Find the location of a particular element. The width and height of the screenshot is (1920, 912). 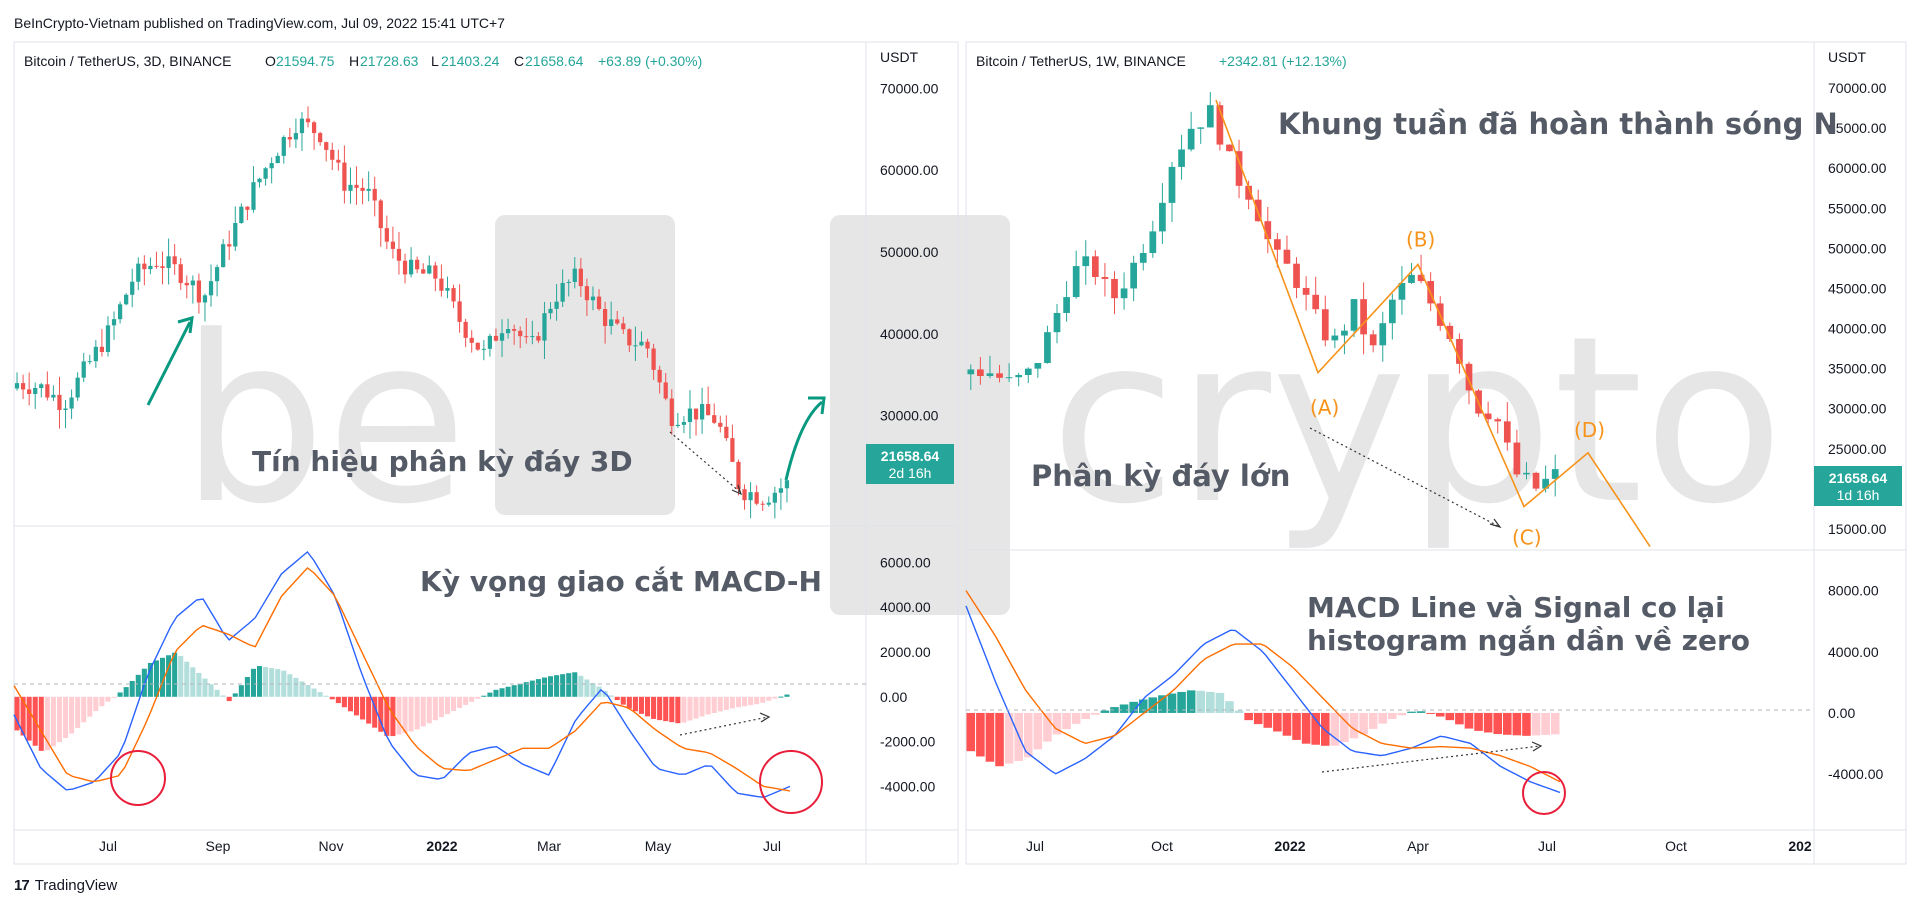

left-price-axis: 70000.00 60000.00 50000.00 40000.00 30000.00 is located at coordinates (909, 251).